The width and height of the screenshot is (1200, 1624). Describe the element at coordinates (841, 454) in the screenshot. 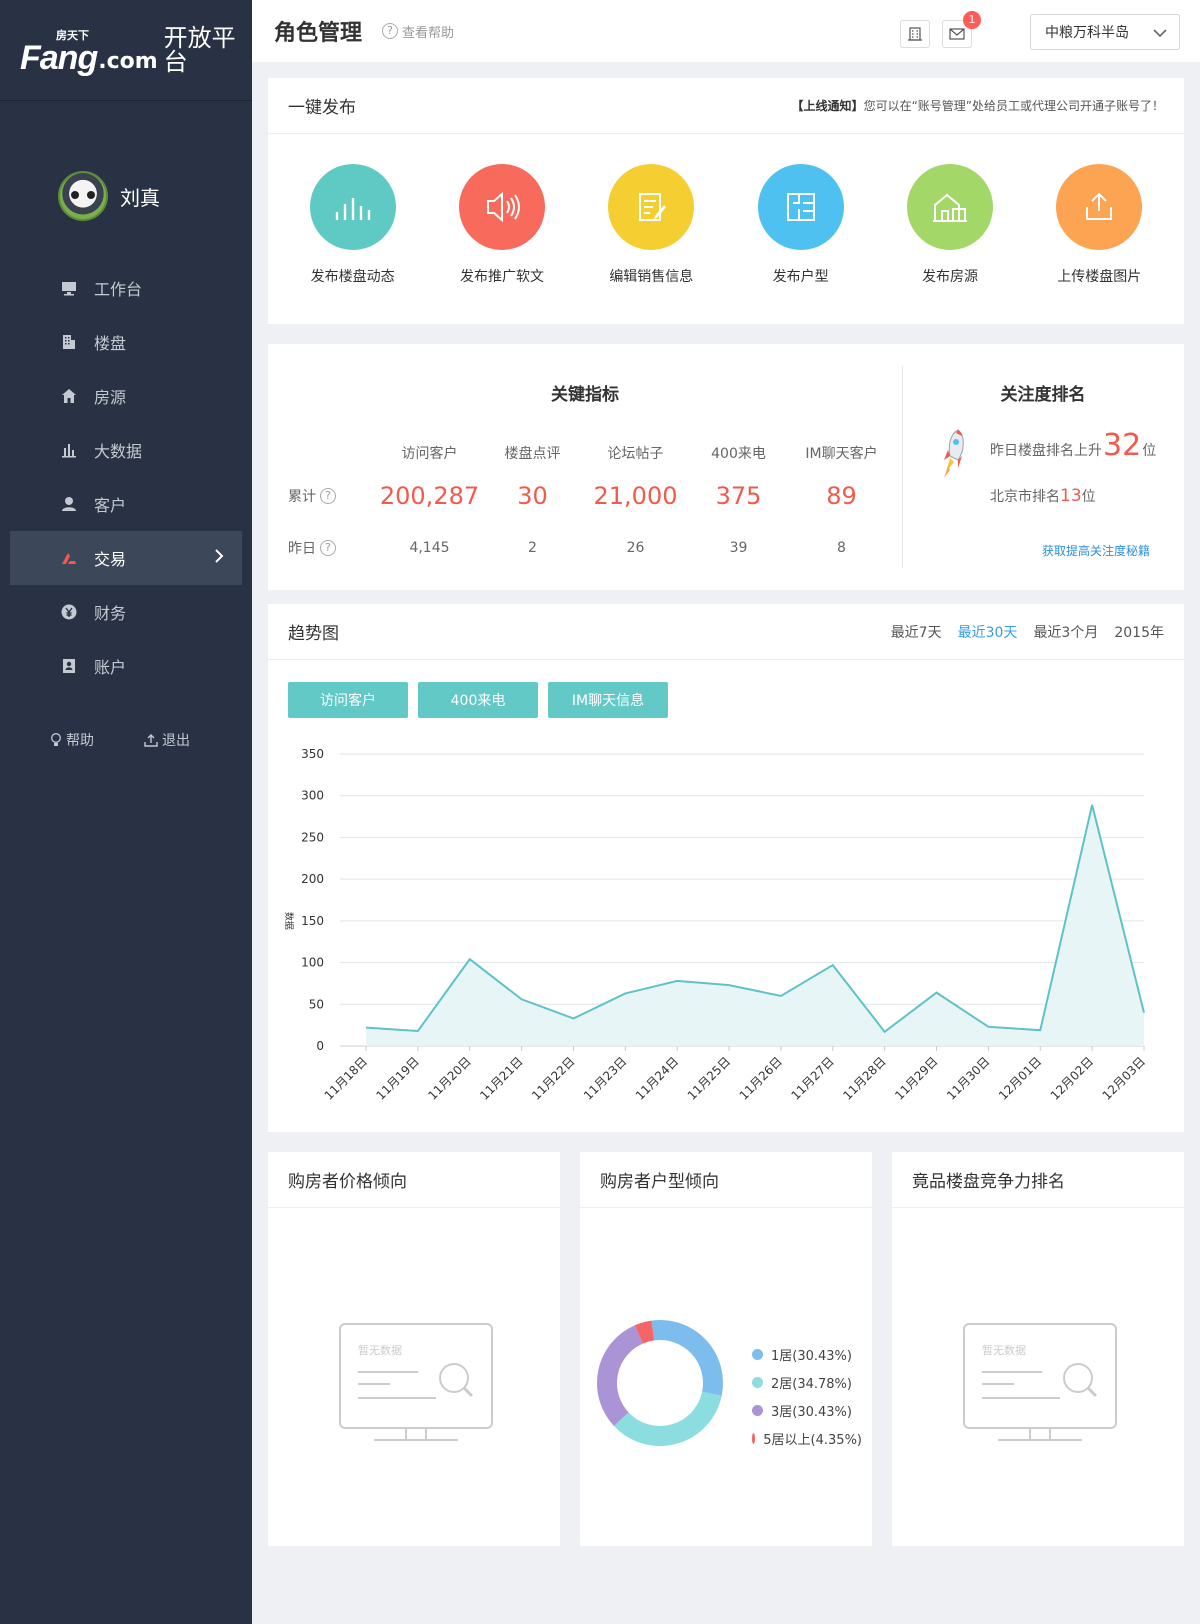

I see `kpi-header: IM聊天客户` at that location.